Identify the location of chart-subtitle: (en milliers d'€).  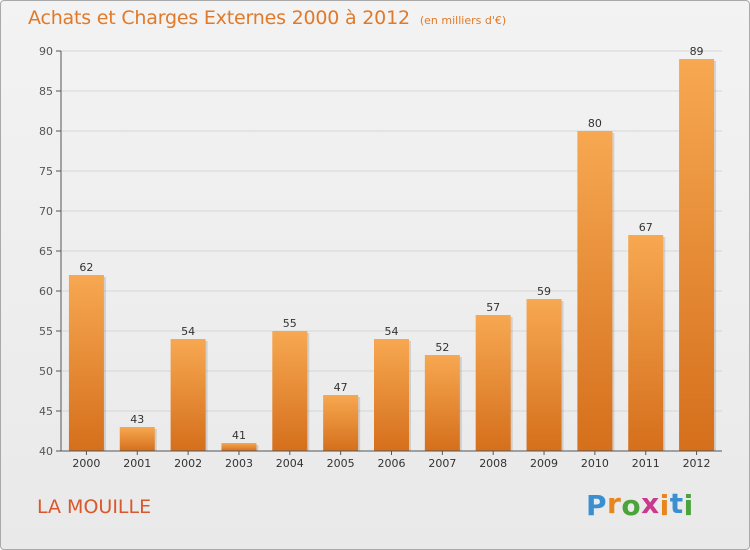
(463, 20).